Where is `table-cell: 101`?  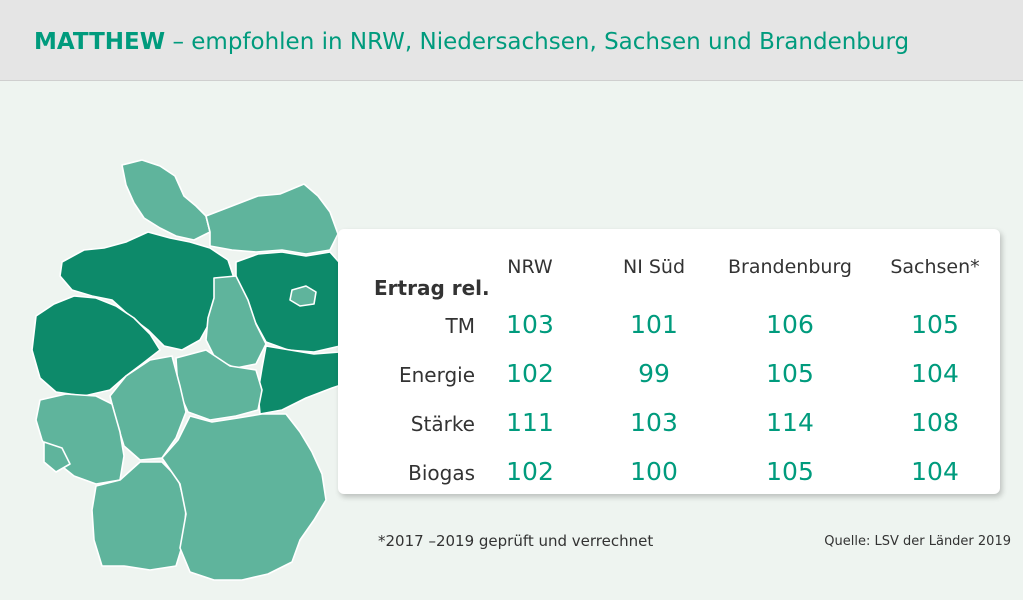 table-cell: 101 is located at coordinates (654, 324).